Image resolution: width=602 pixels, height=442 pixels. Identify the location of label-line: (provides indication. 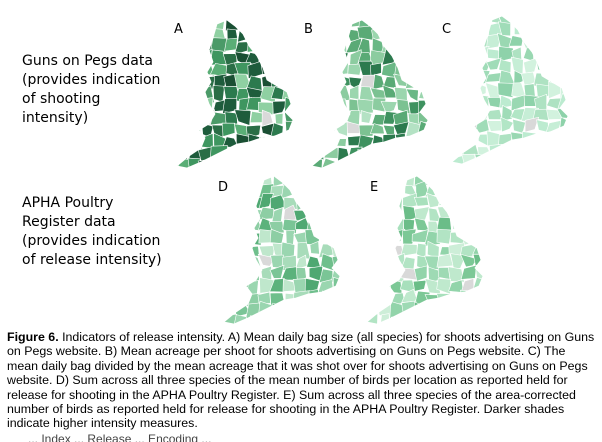
(91, 80).